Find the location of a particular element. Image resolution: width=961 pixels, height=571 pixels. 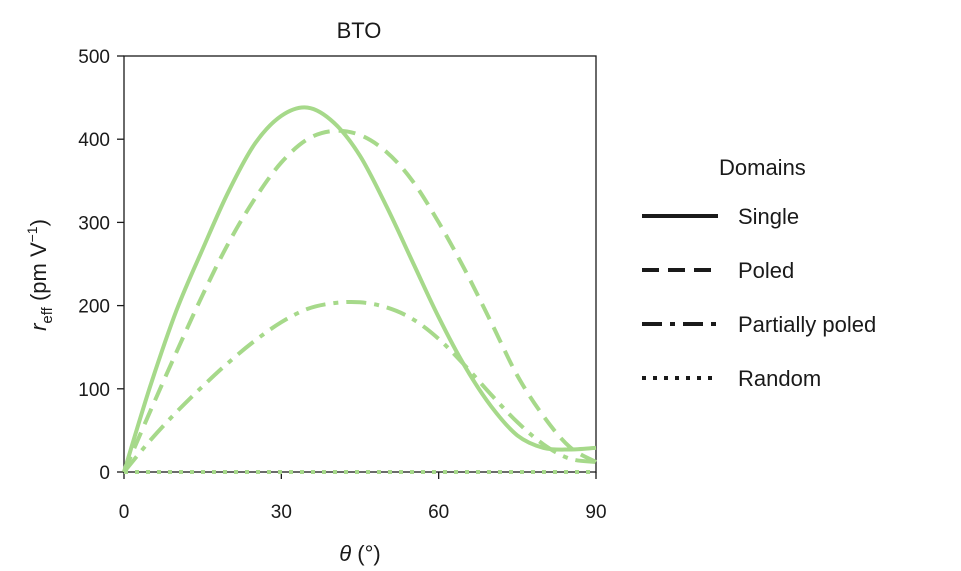

y-axis: 0 100 200 300 400 500 is located at coordinates (101, 265).